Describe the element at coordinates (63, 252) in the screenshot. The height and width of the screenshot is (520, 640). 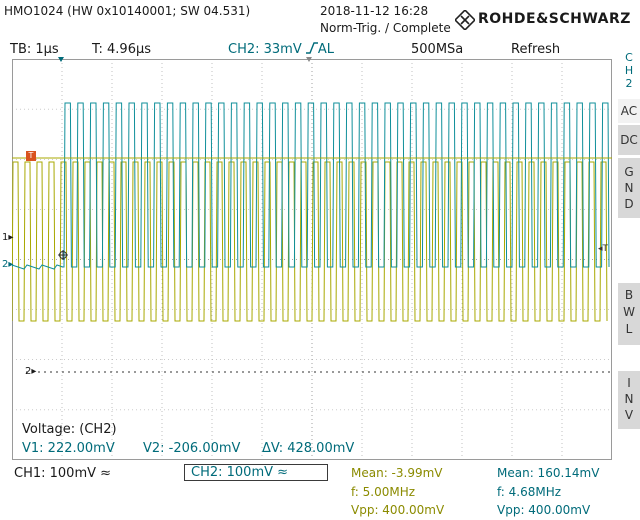
I see `cursor-crosshair-icon` at that location.